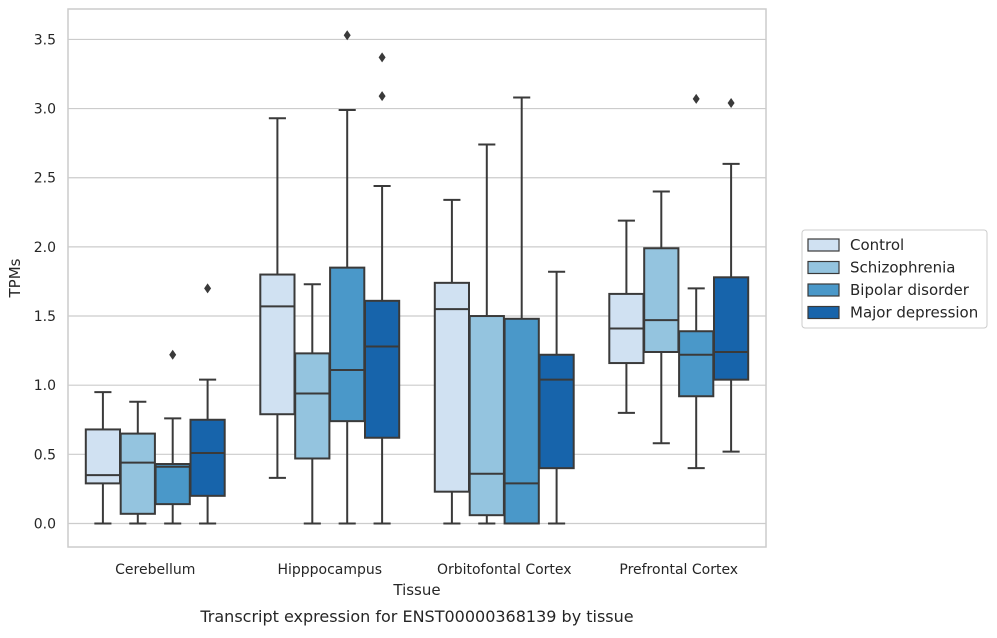 The image size is (997, 638). What do you see at coordinates (45, 524) in the screenshot?
I see `y-tick-label: 0.0` at bounding box center [45, 524].